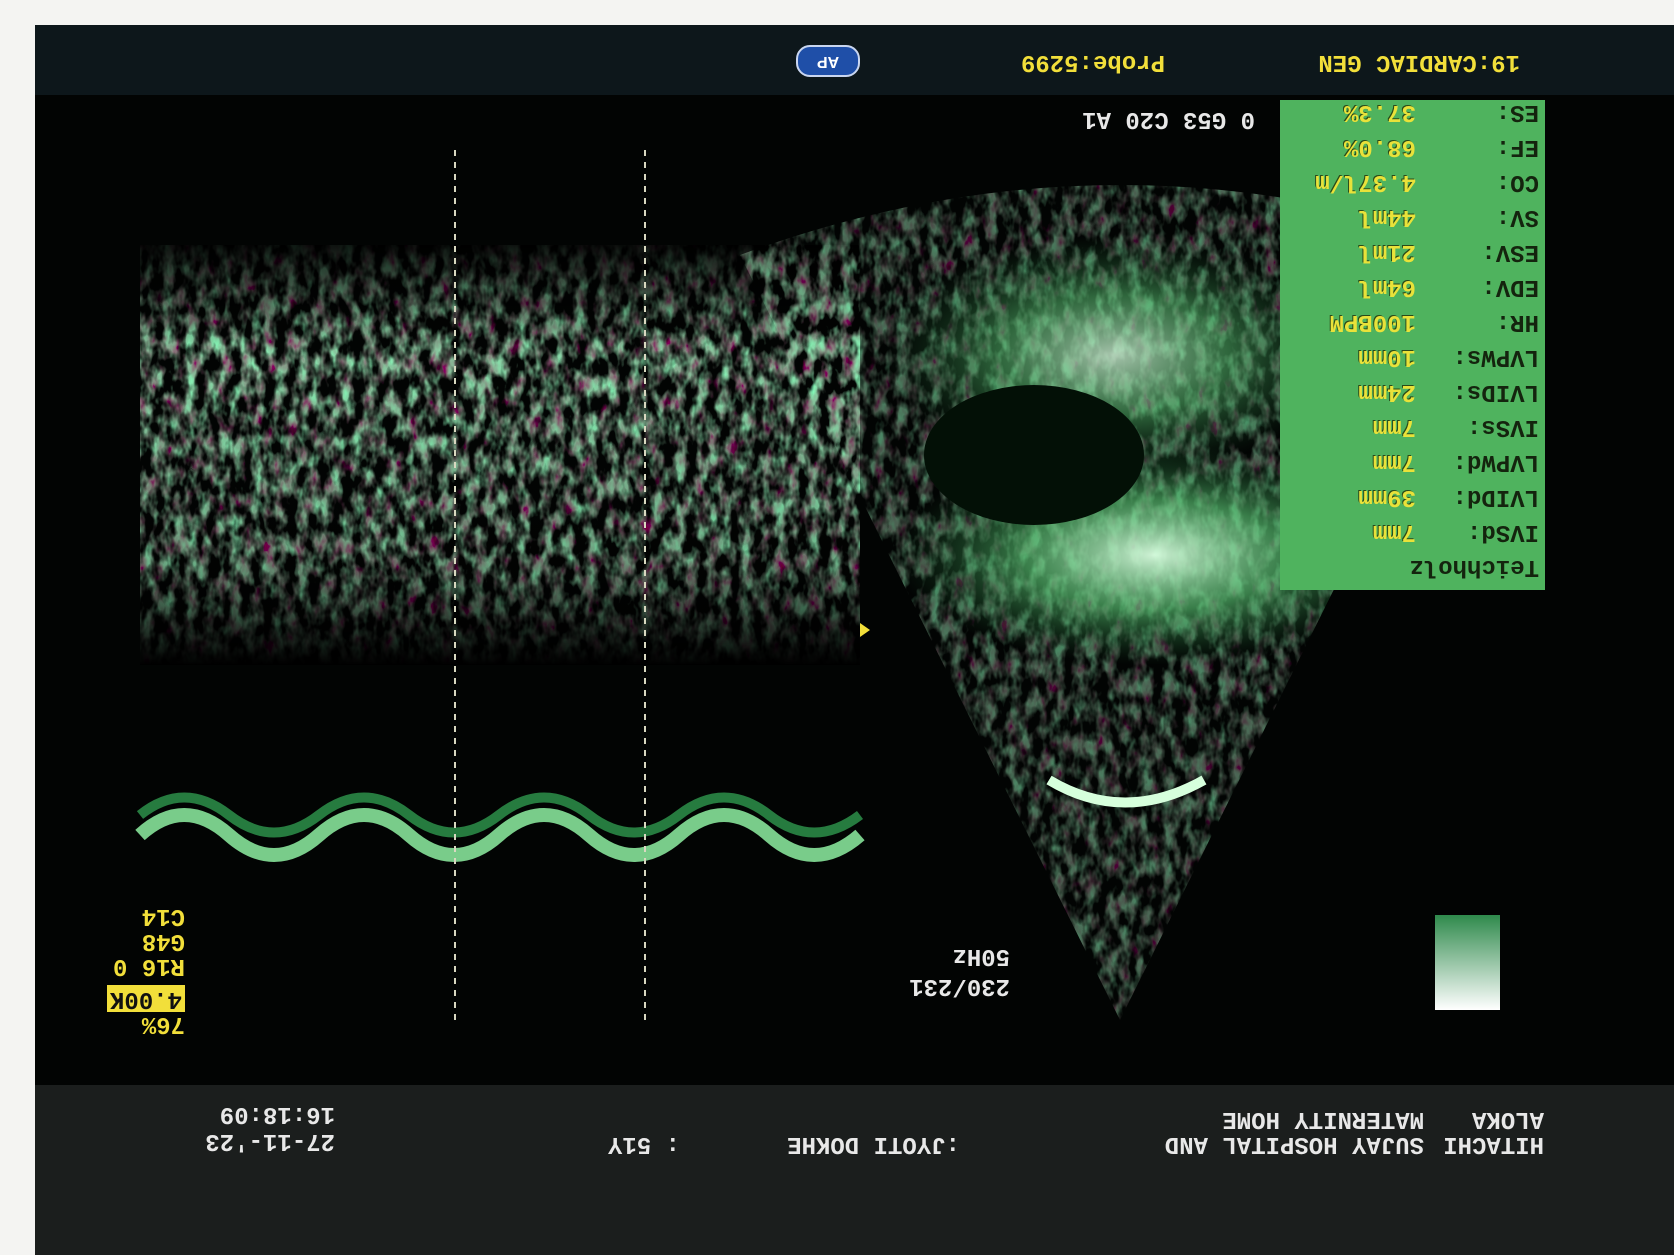 The width and height of the screenshot is (1674, 1255). Describe the element at coordinates (1495, 391) in the screenshot. I see `measurement-label: LVIDs:` at that location.